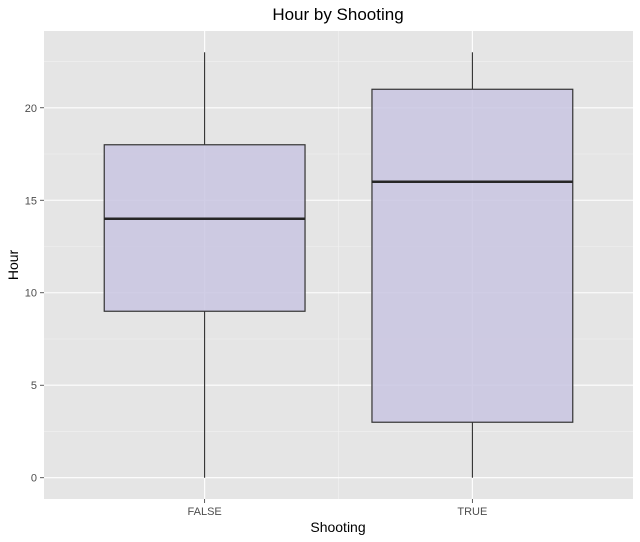  What do you see at coordinates (34, 479) in the screenshot?
I see `y-tick-label-0: 0` at bounding box center [34, 479].